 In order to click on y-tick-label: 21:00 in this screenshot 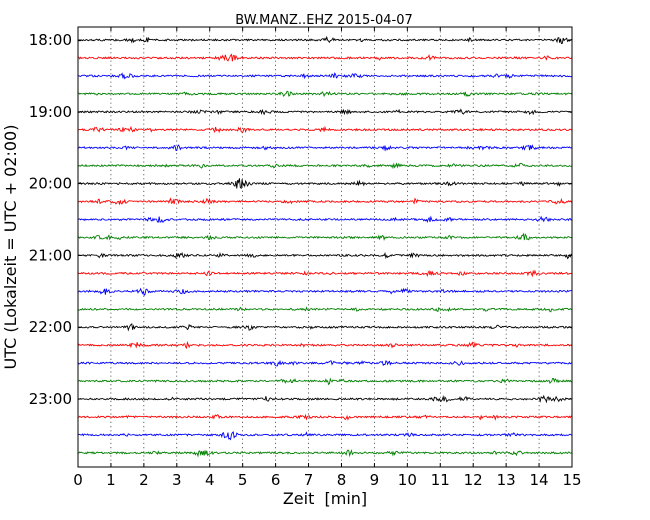, I will do `click(50, 255)`.